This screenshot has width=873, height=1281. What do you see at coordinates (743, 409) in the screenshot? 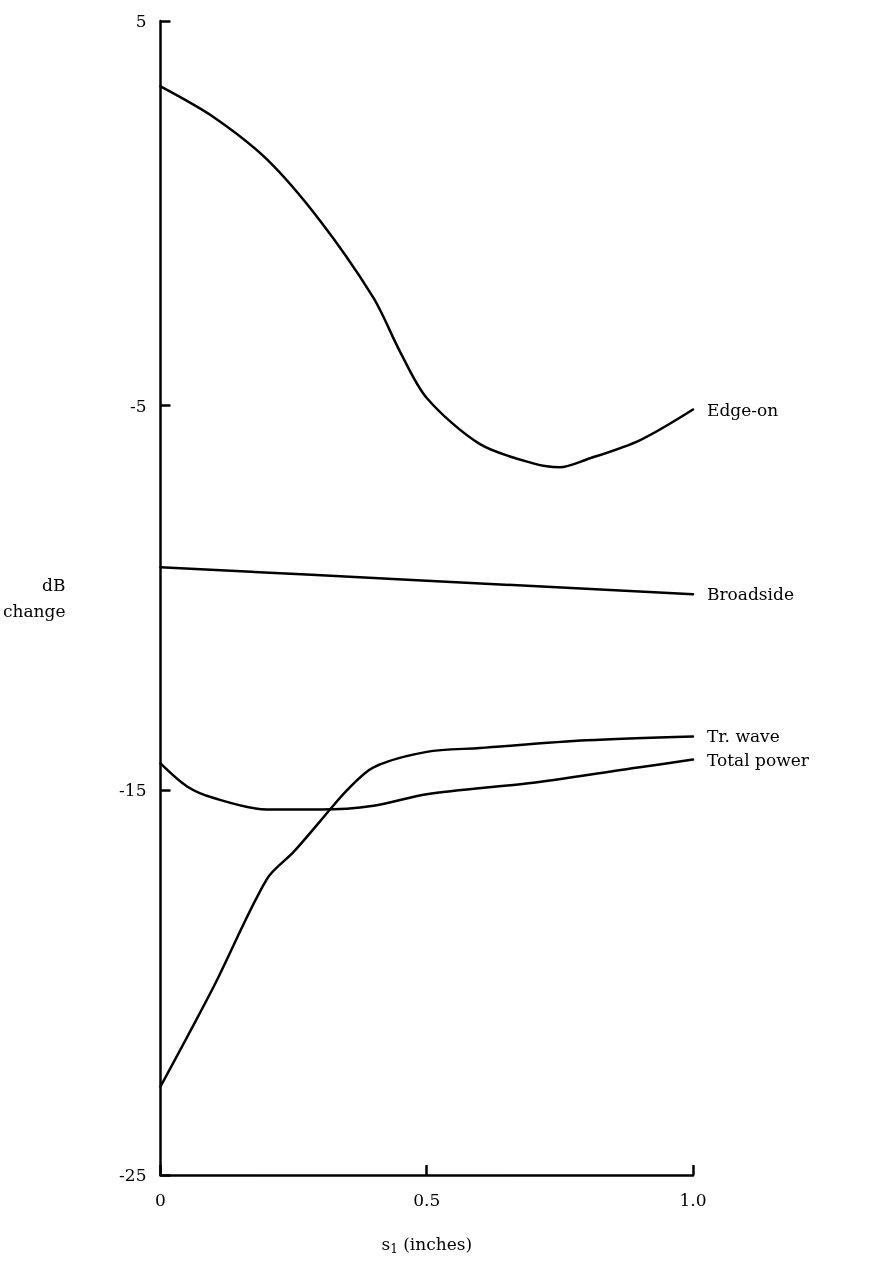
I see `series-label: Edge-on` at bounding box center [743, 409].